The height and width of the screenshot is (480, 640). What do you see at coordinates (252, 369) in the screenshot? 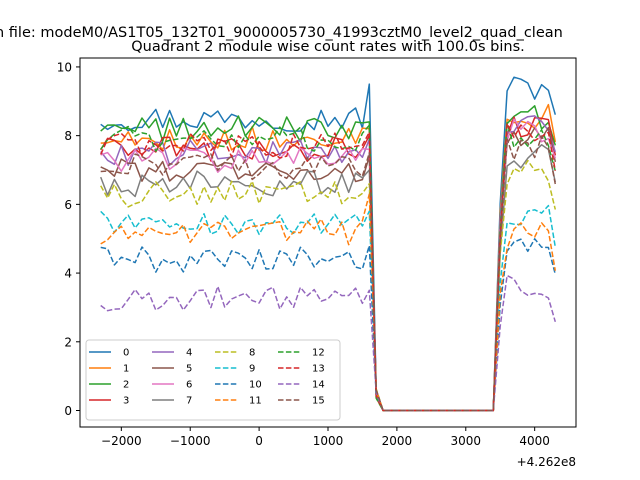
I see `legend-label-9: 9` at bounding box center [252, 369].